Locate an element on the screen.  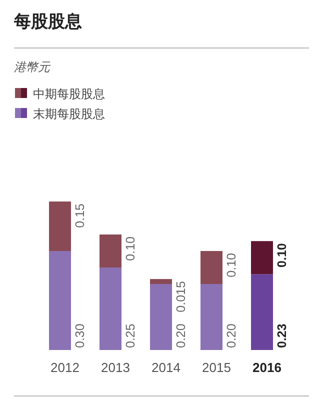
data-label: 0.30 is located at coordinates (80, 336).